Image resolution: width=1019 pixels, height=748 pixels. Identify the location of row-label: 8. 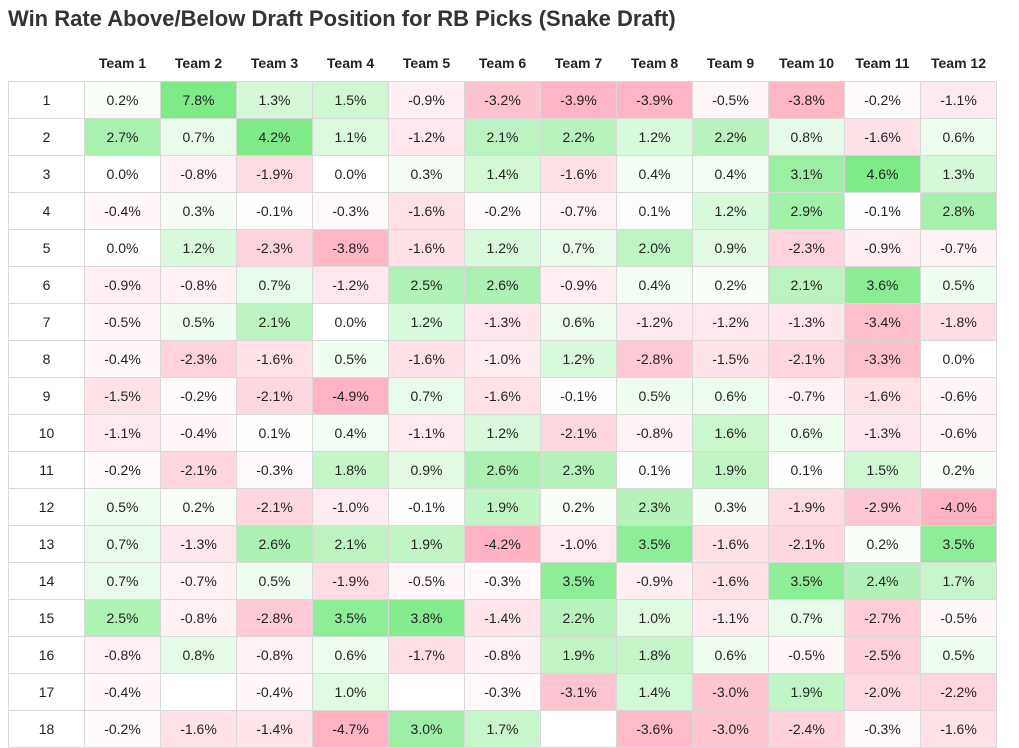
(46, 359).